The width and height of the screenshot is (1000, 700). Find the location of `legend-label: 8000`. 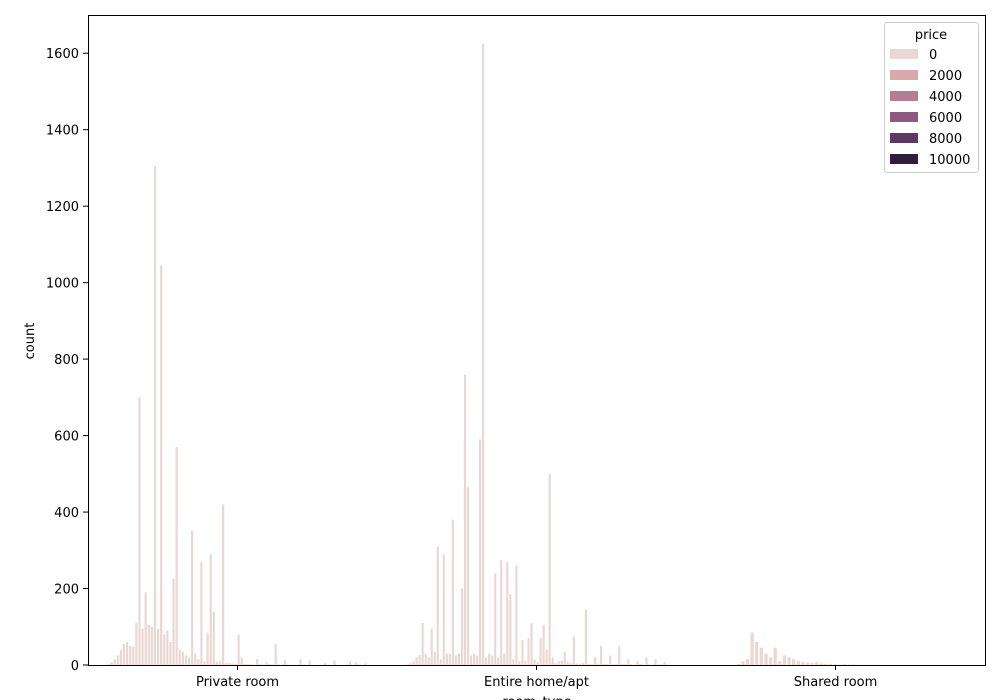

legend-label: 8000 is located at coordinates (945, 139).